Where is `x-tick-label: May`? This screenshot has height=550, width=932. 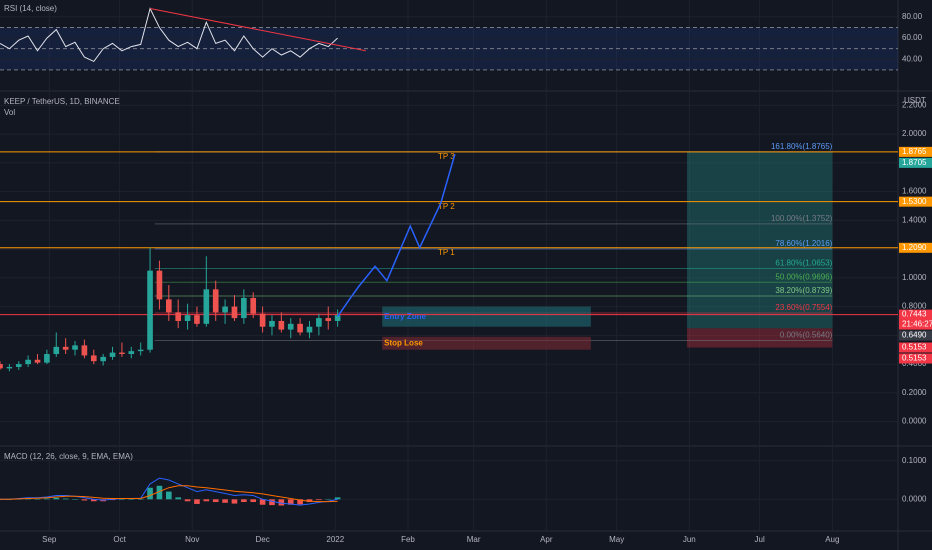 x-tick-label: May is located at coordinates (616, 539).